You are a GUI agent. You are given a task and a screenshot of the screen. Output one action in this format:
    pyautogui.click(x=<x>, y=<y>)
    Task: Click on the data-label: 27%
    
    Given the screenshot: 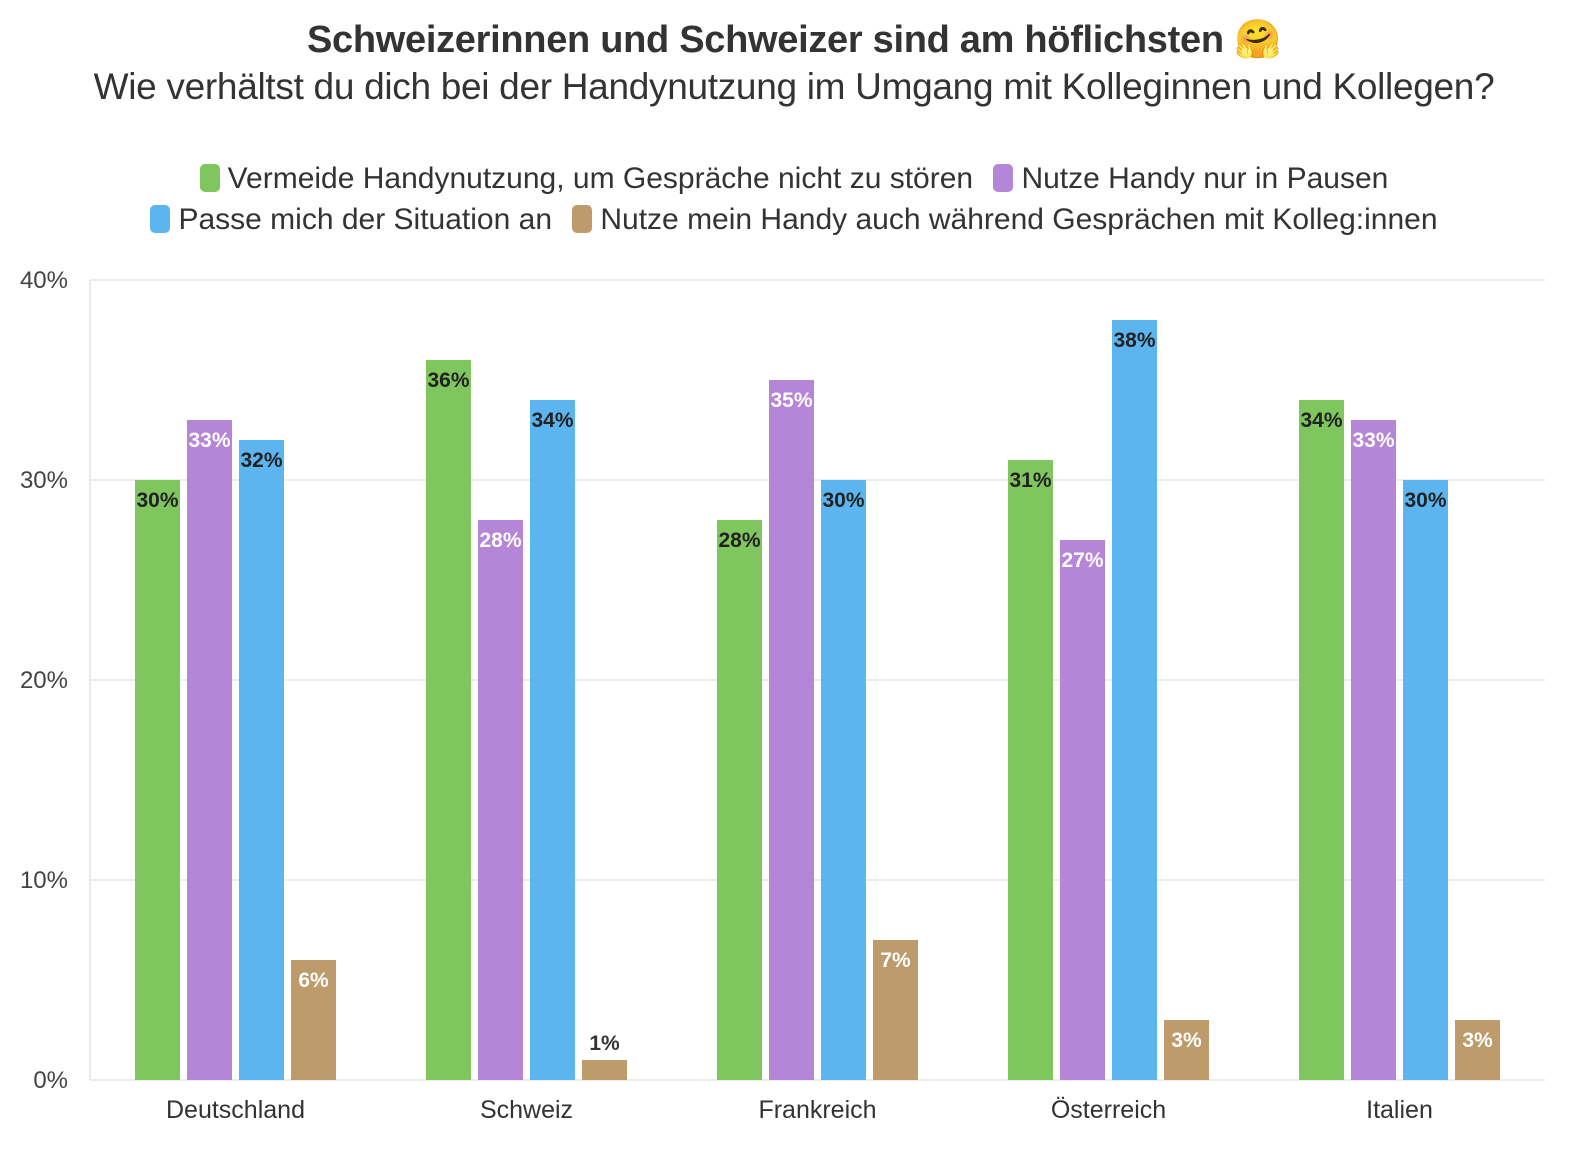 What is the action you would take?
    pyautogui.click(x=1082, y=560)
    